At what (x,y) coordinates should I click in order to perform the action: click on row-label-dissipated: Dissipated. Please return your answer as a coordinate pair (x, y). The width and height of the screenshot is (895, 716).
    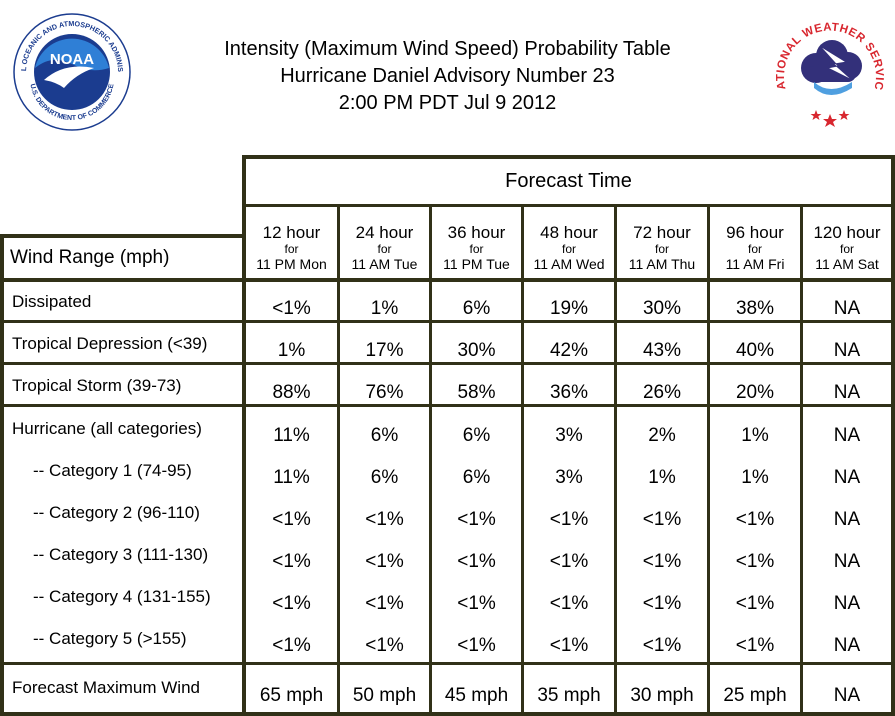
    Looking at the image, I should click on (52, 301).